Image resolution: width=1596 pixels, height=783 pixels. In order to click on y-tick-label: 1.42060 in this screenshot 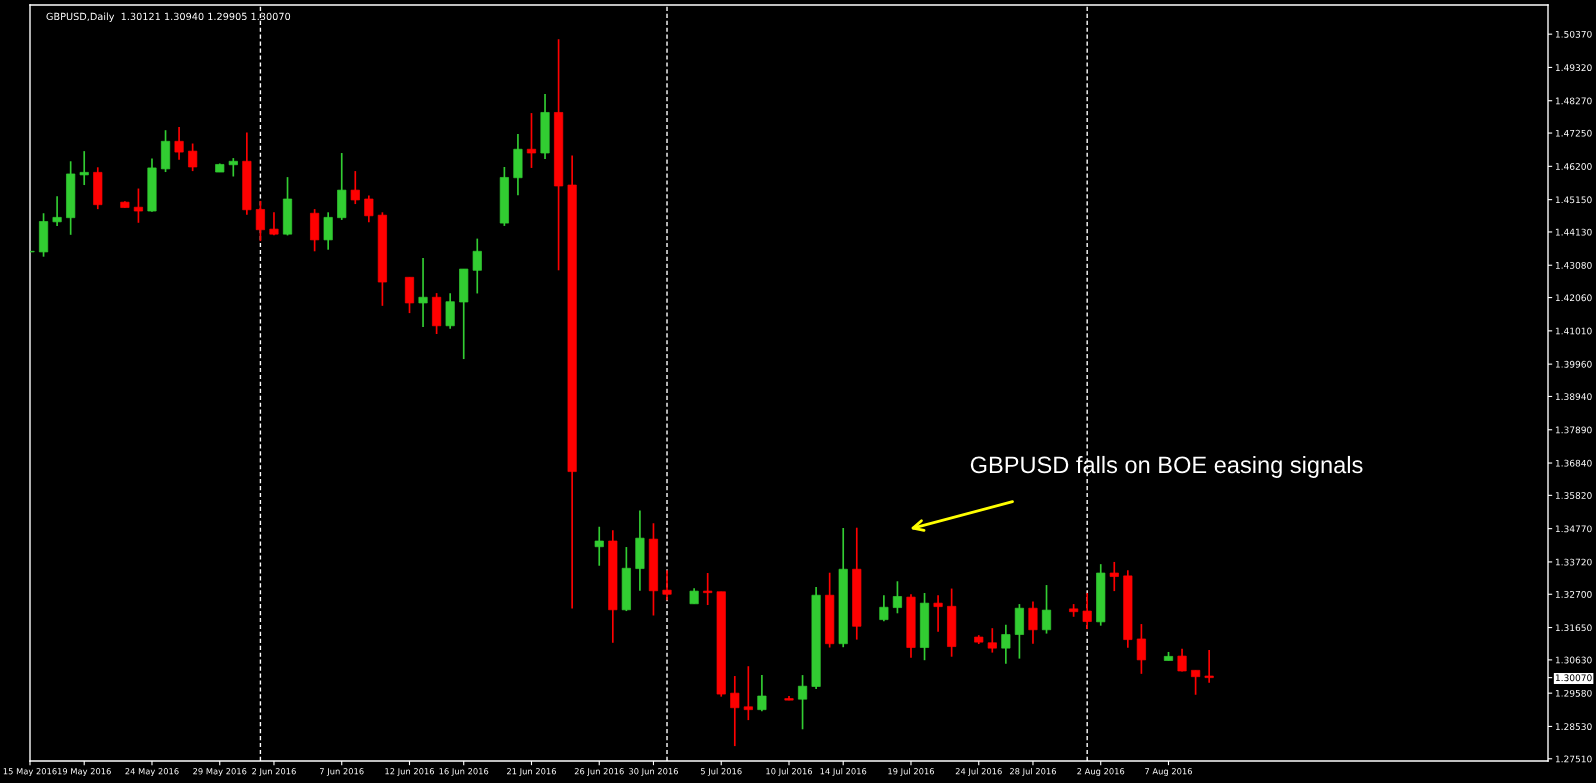, I will do `click(1573, 298)`.